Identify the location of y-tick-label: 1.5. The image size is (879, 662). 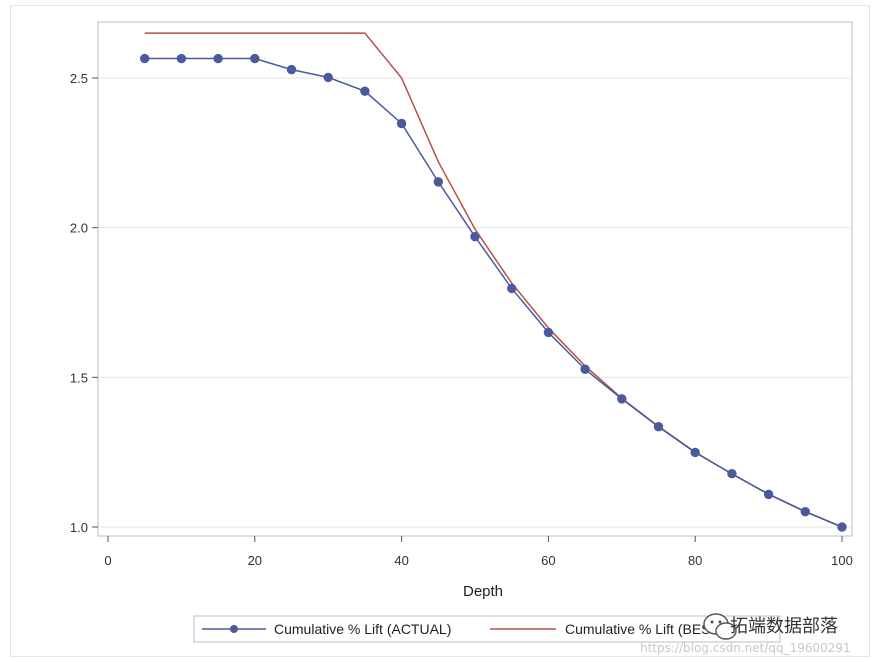
(79, 377).